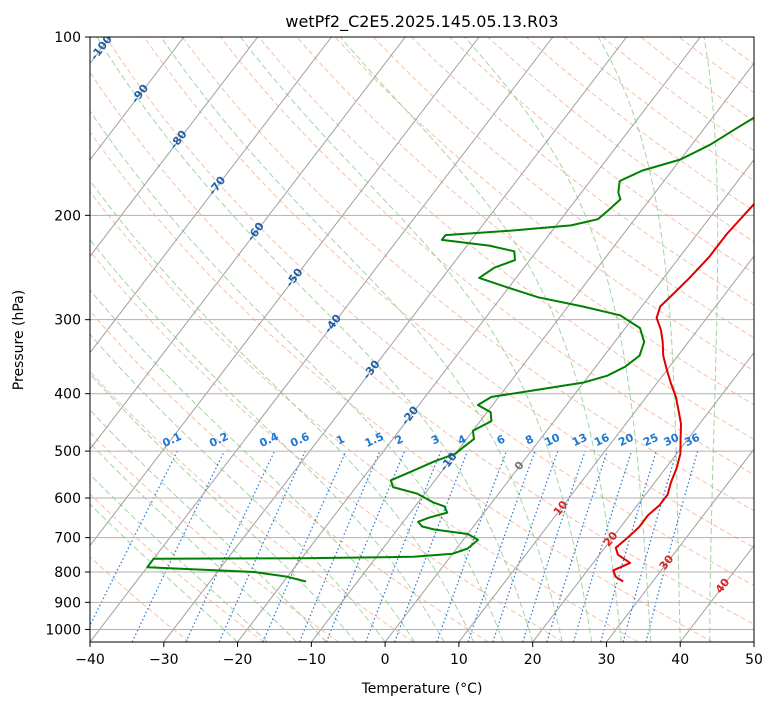 The height and width of the screenshot is (708, 775). I want to click on mixing-ratio-label: 30, so click(672, 440).